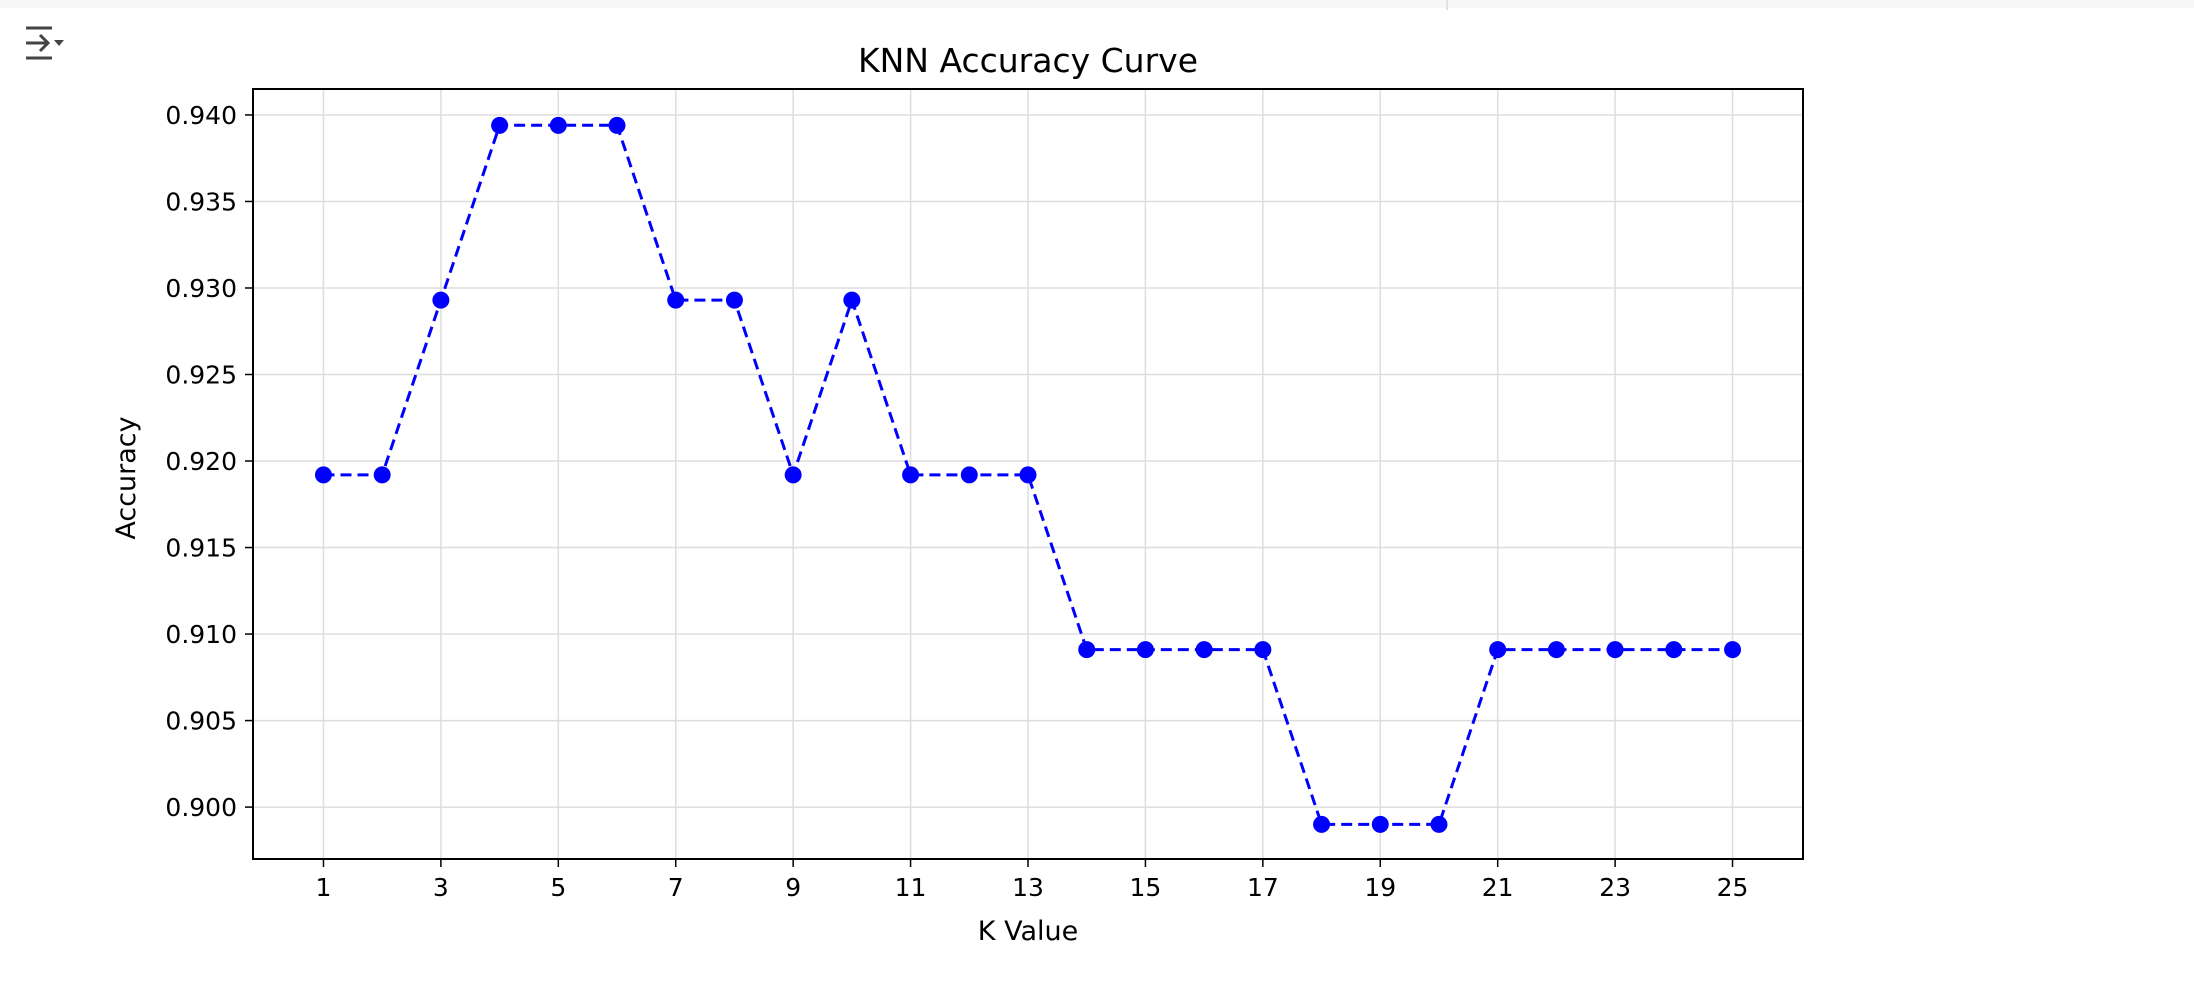  I want to click on x-tick-label: 17, so click(1263, 887).